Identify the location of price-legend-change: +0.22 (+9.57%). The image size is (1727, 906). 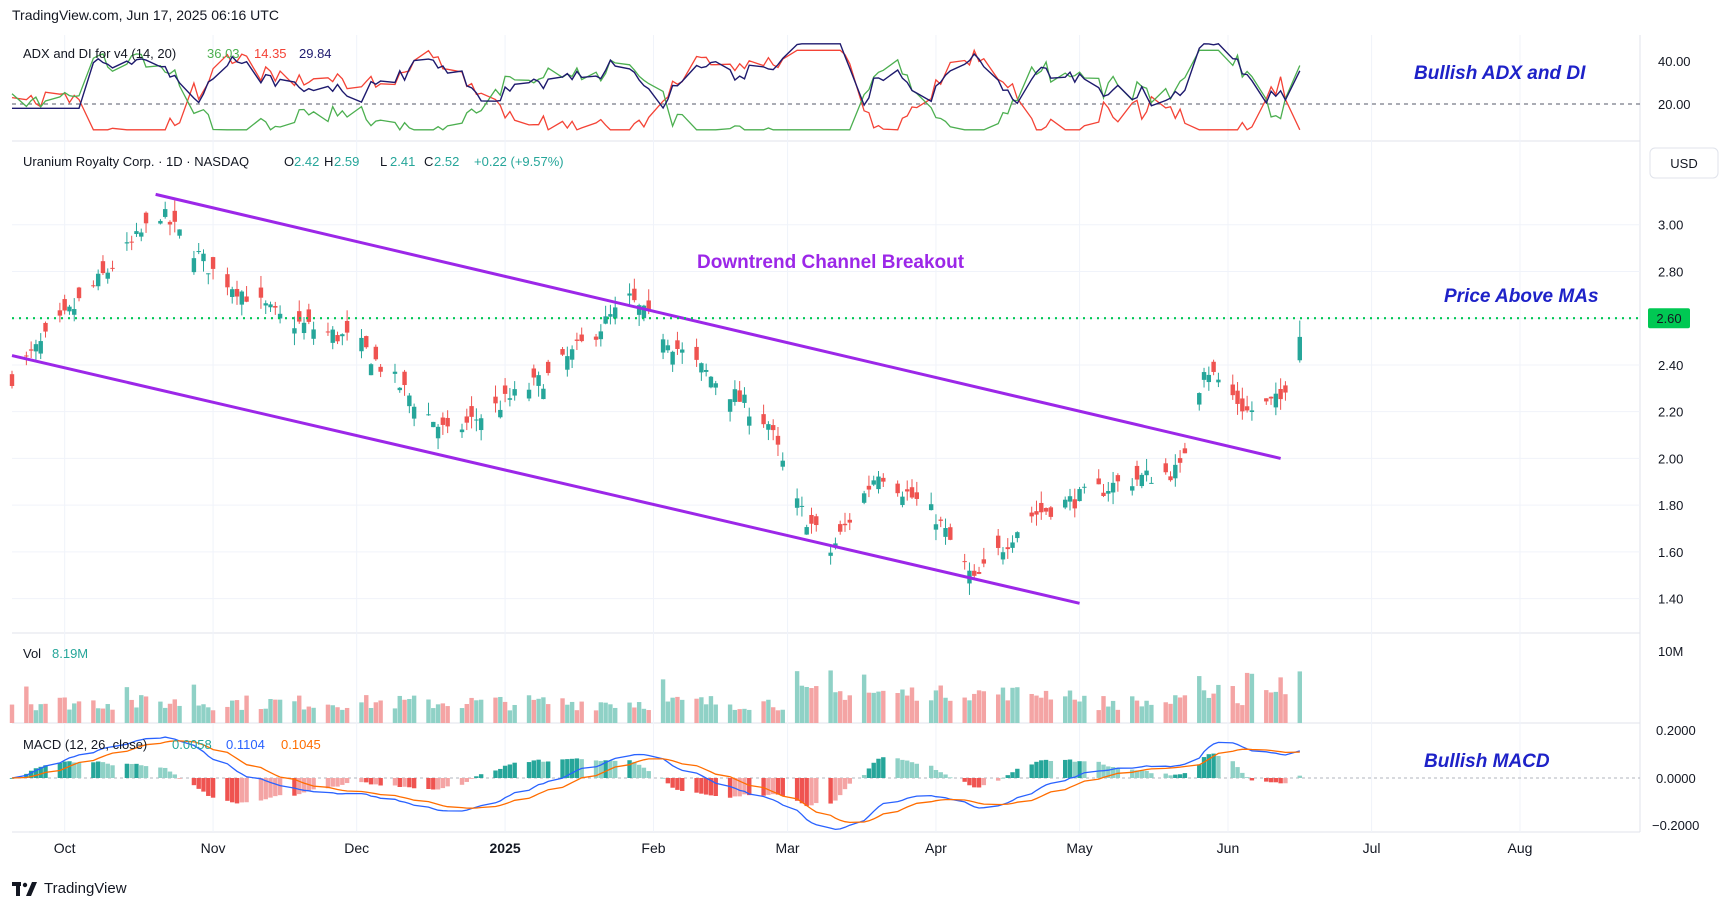
(519, 161).